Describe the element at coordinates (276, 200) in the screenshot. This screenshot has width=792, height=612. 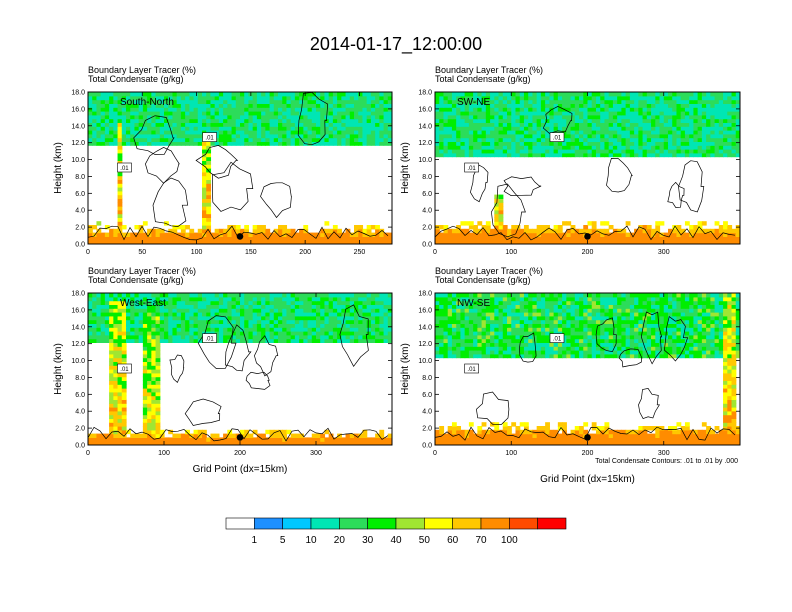
I see `condensate-contour` at that location.